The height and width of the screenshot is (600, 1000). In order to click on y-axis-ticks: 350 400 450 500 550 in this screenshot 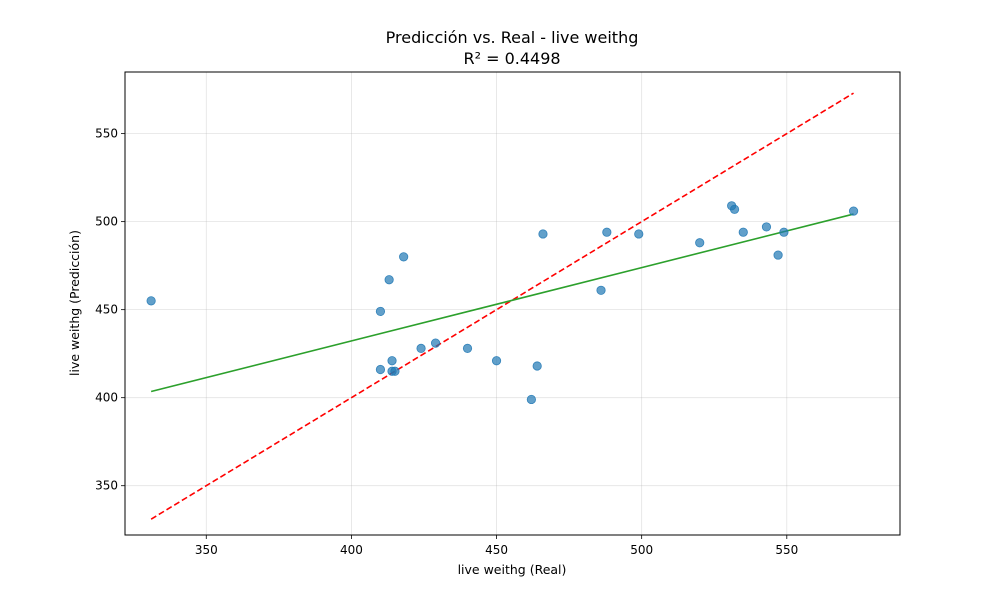, I will do `click(110, 310)`.